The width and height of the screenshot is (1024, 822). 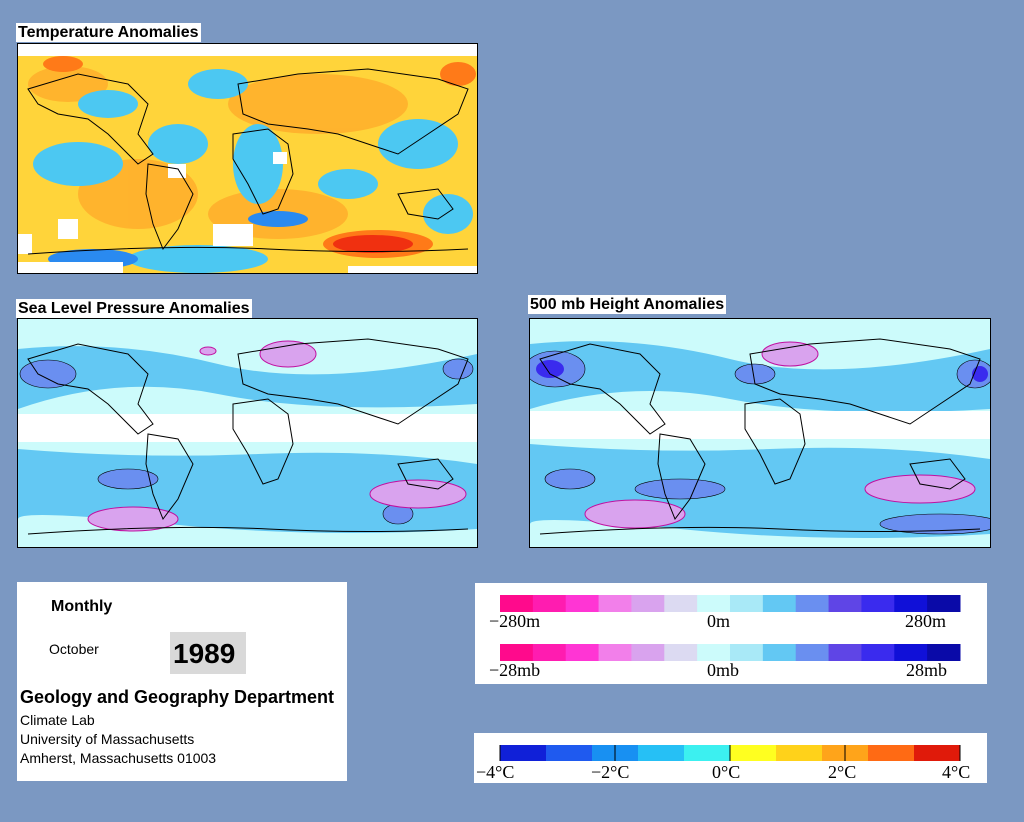 I want to click on sea-level-pressure-map, so click(x=247, y=433).